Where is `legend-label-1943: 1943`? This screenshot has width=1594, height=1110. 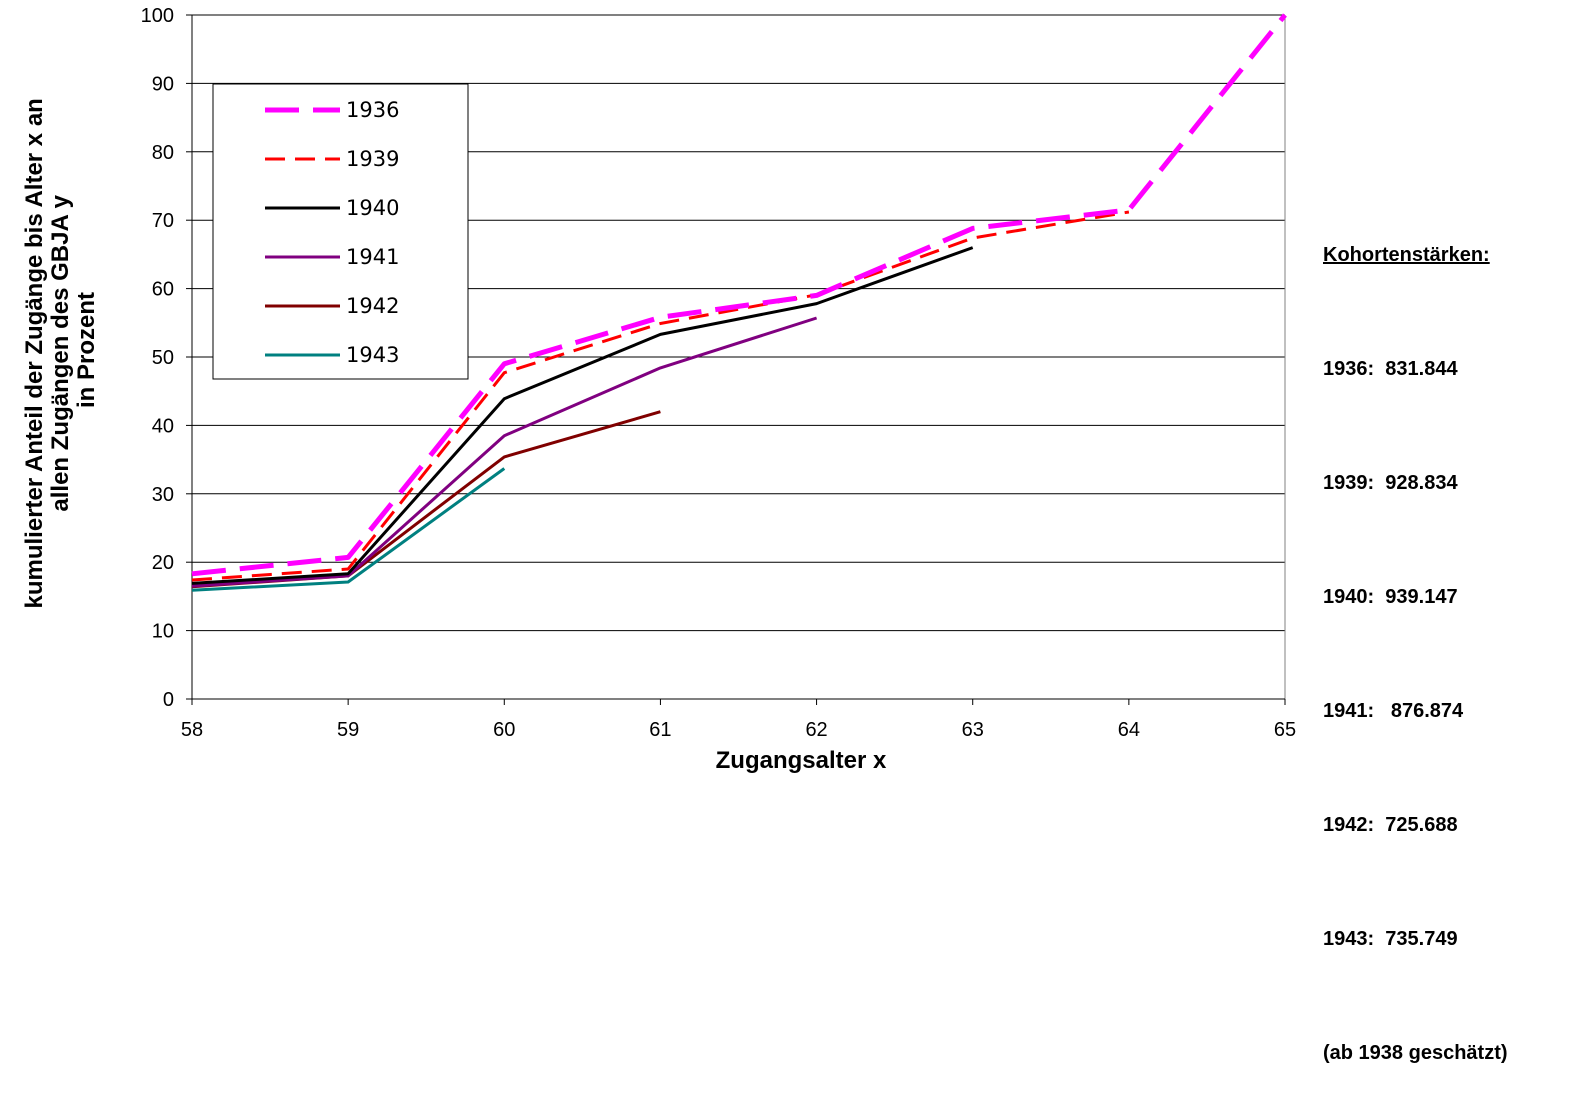 legend-label-1943: 1943 is located at coordinates (372, 355).